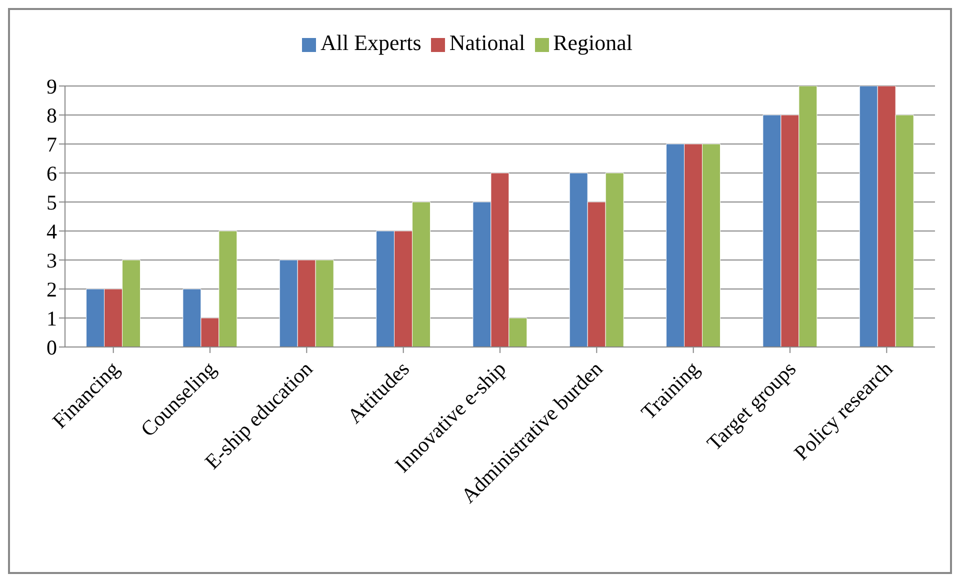 This screenshot has width=960, height=582. What do you see at coordinates (51, 173) in the screenshot?
I see `y-tick-label: 6` at bounding box center [51, 173].